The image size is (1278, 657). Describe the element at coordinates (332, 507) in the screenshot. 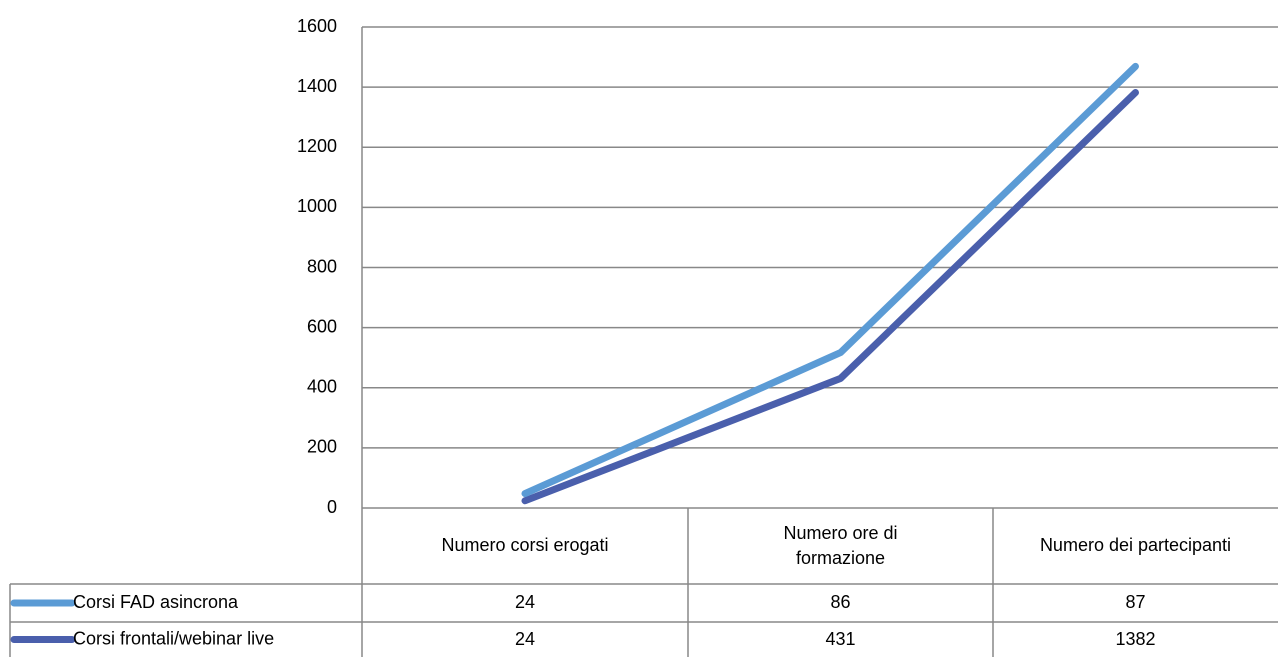

I see `y-tick-label: 0` at that location.